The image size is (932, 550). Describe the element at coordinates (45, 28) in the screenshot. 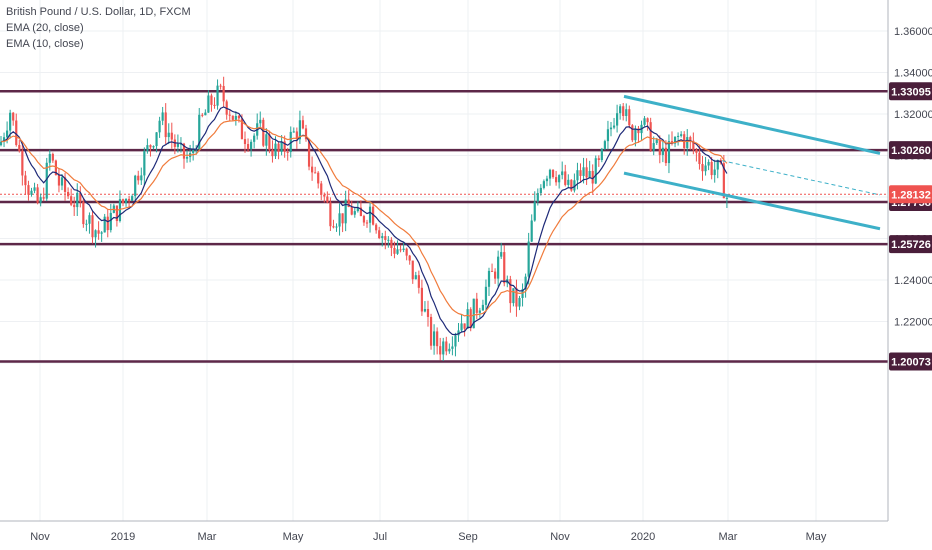

I see `ema-20-label: EMA (20, close)` at that location.